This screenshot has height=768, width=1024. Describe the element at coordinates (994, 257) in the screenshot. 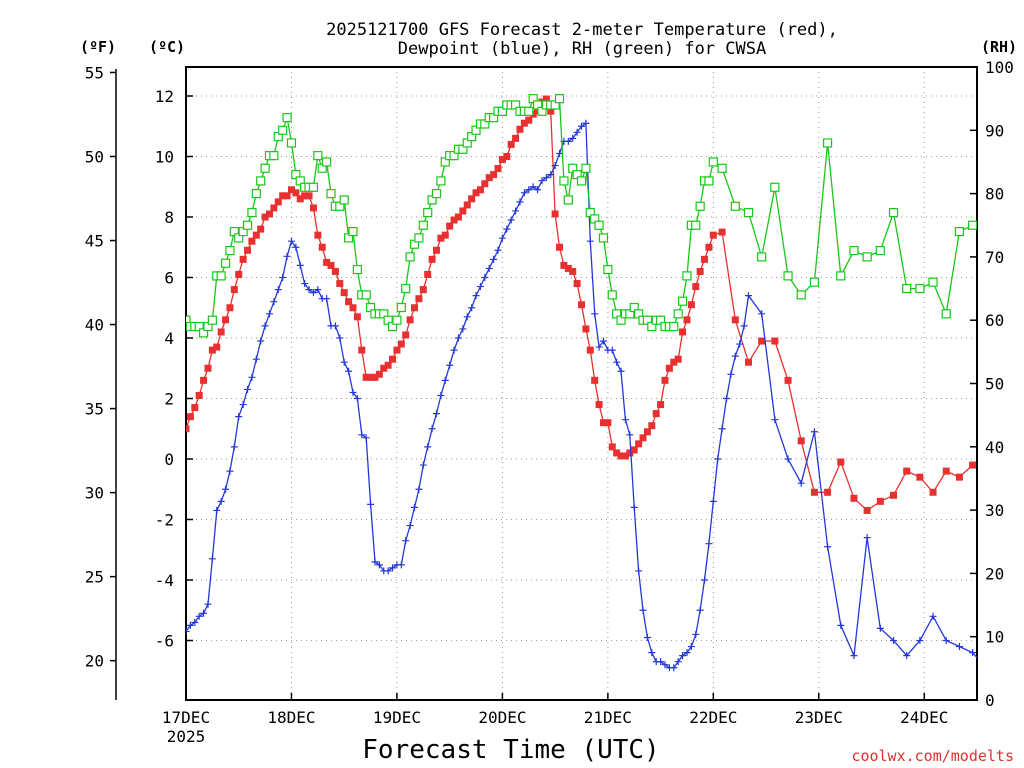

I see `rh-tick-label: 70` at that location.